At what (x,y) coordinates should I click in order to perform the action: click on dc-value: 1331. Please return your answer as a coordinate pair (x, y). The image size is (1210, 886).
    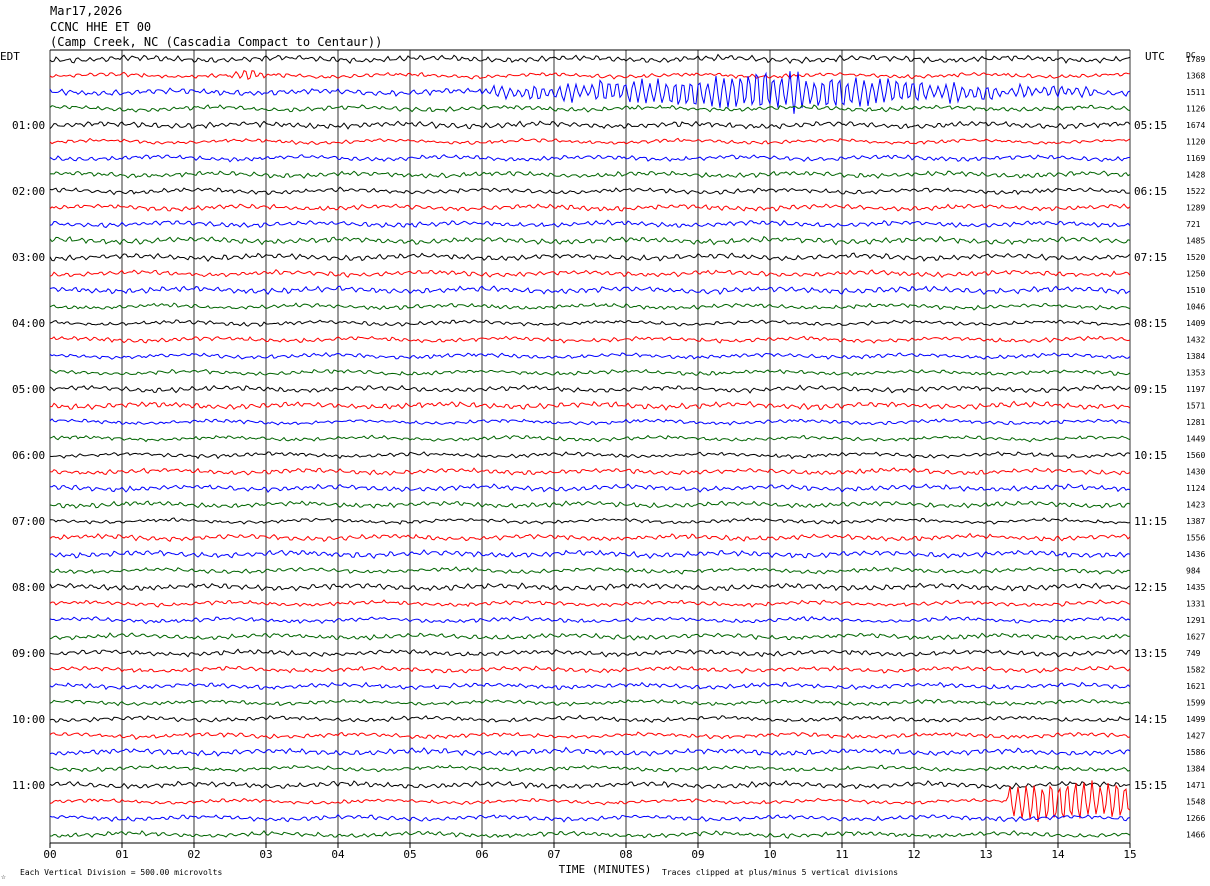
    Looking at the image, I should click on (1195, 604).